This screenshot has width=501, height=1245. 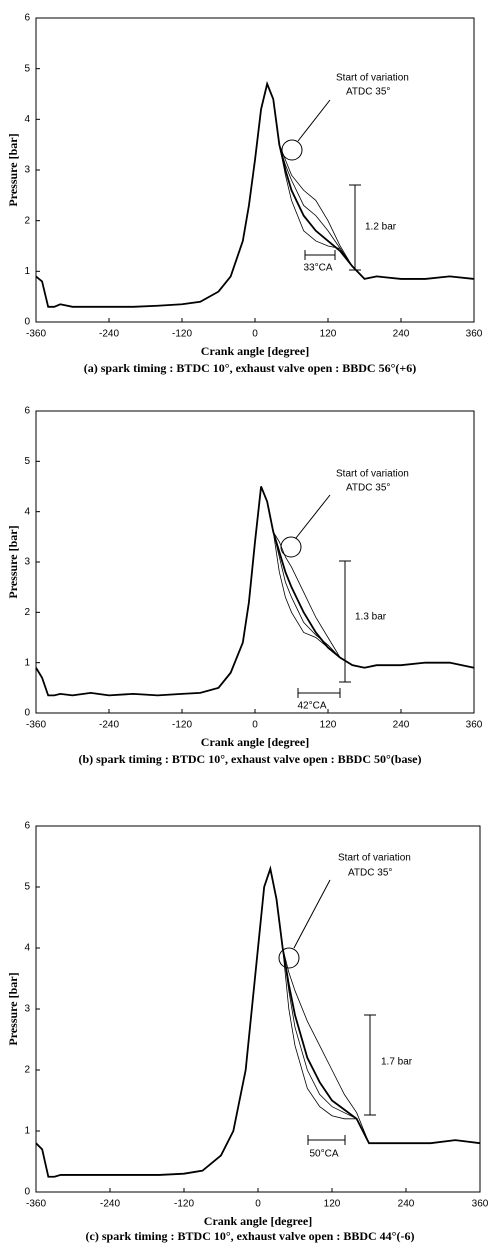 I want to click on pressure-trace, so click(x=255, y=591).